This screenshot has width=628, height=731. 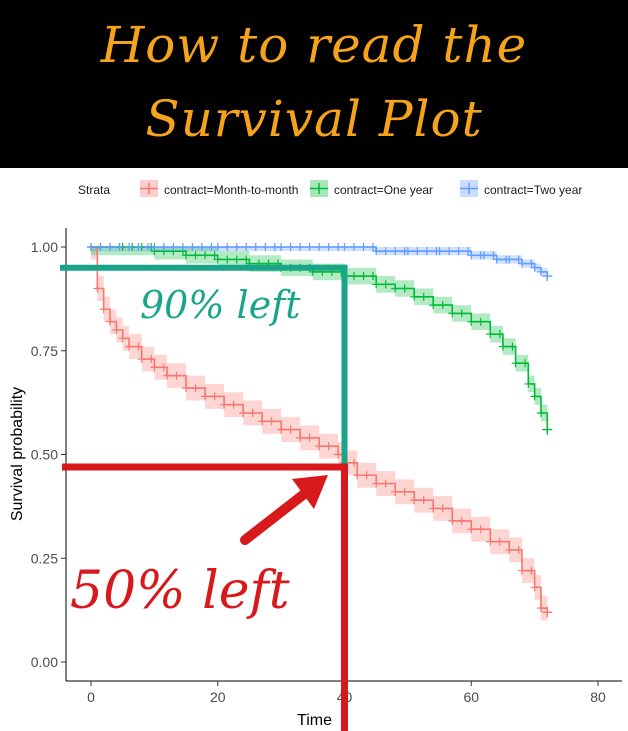 What do you see at coordinates (314, 720) in the screenshot?
I see `x-axis-title: Time` at bounding box center [314, 720].